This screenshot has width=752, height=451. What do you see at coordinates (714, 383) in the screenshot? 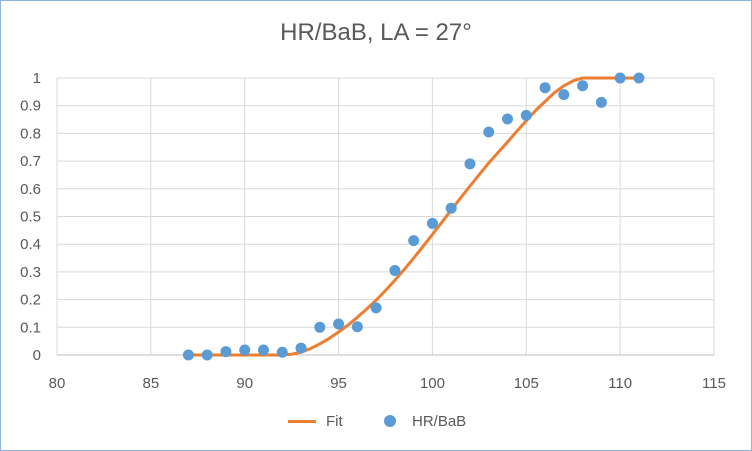
I see `x-tick-label: 115` at bounding box center [714, 383].